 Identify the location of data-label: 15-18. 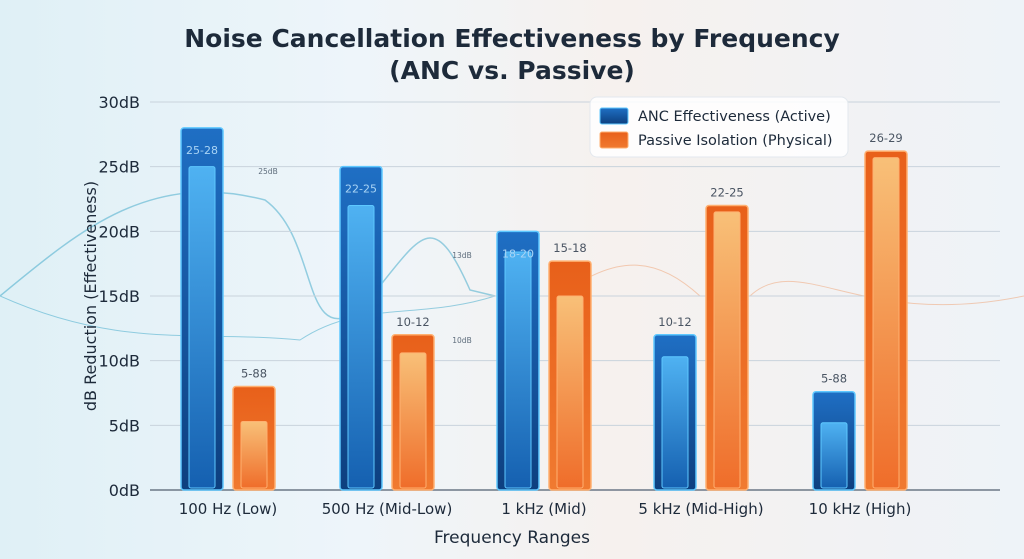
(569, 248).